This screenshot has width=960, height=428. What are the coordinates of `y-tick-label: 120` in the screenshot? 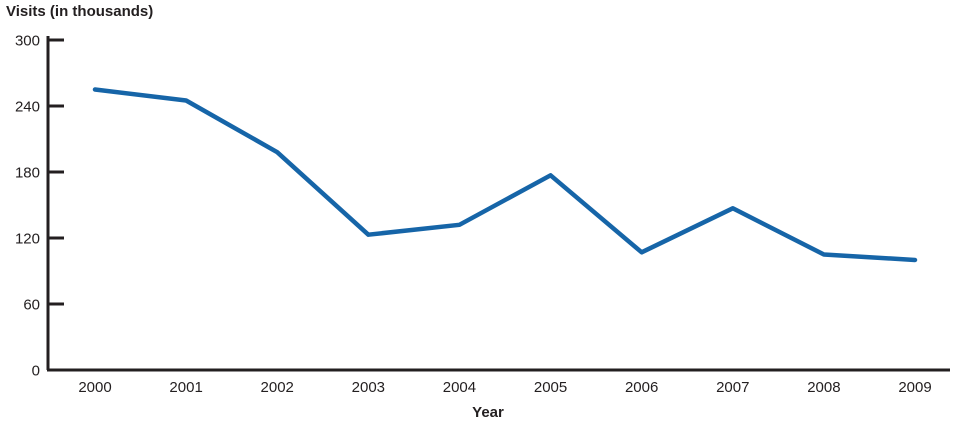 It's located at (27, 238).